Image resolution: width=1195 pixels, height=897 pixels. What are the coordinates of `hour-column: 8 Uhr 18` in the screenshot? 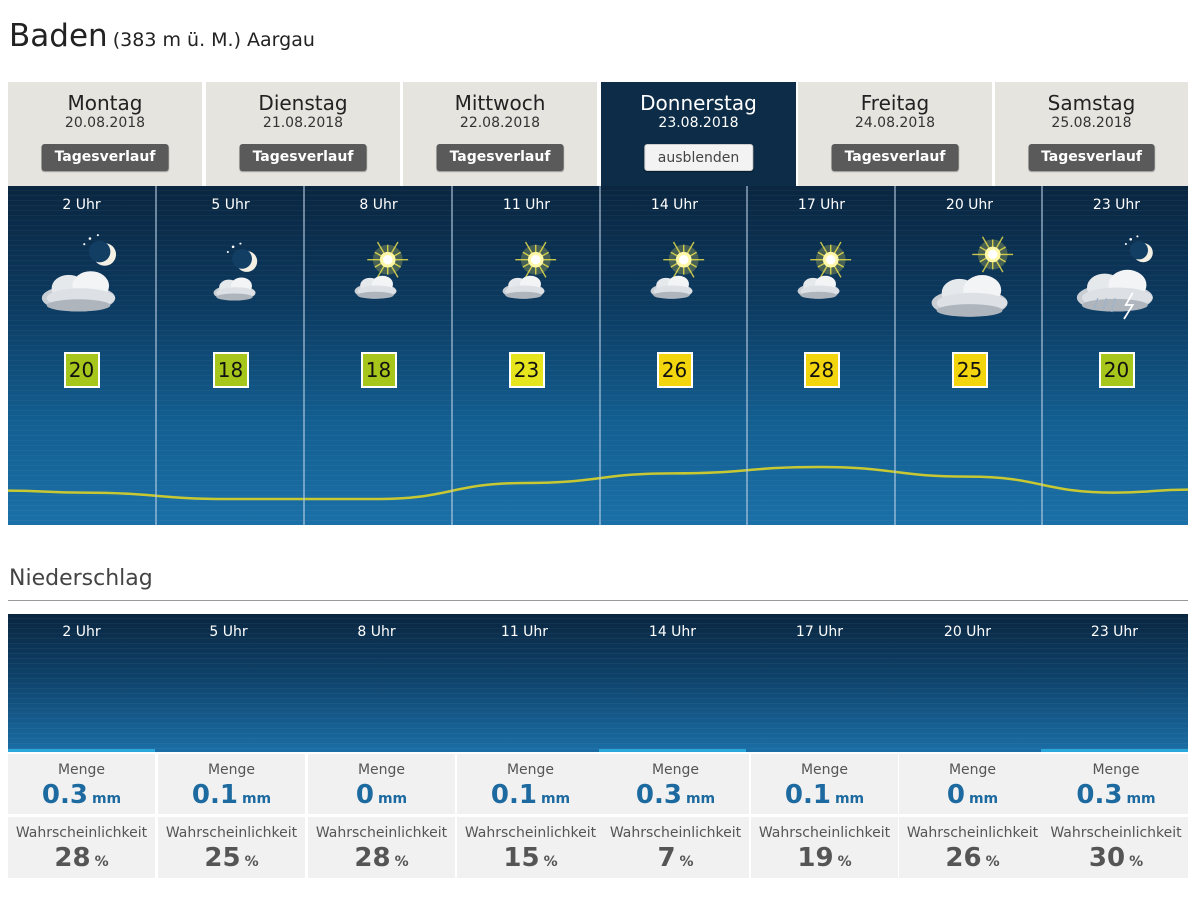 It's located at (377, 355).